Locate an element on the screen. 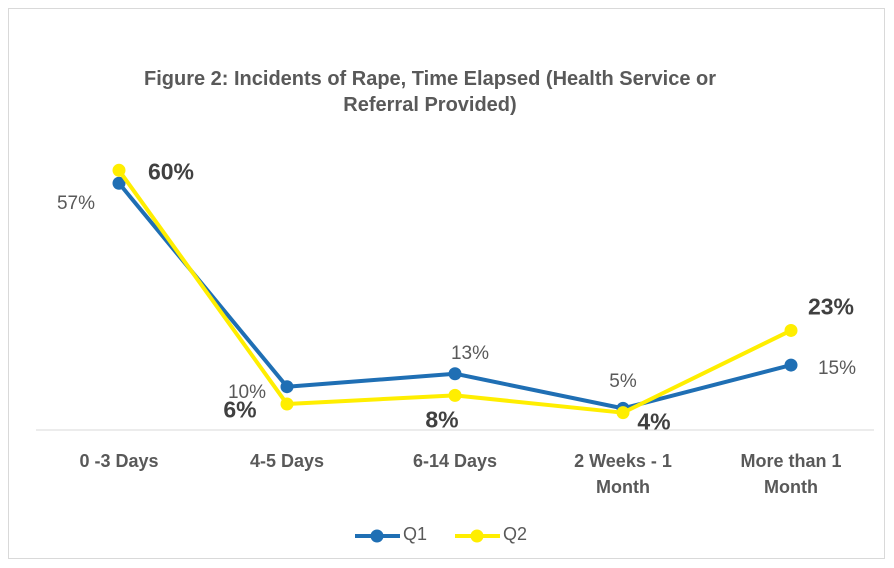 This screenshot has width=894, height=568. legend-label: Q1 is located at coordinates (415, 534).